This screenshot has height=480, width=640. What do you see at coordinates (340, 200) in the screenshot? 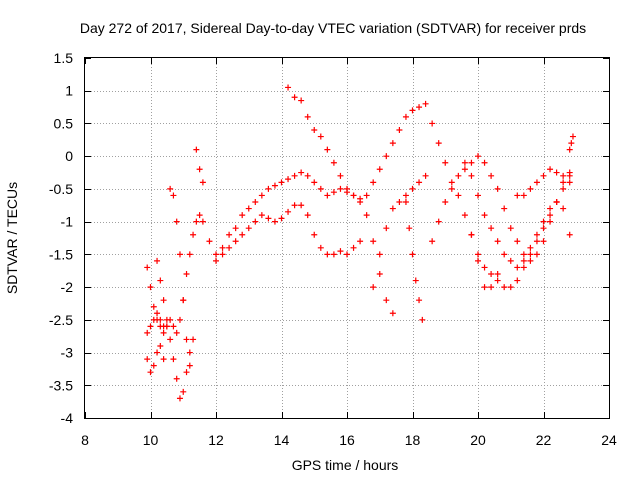
I see `series-arc9` at bounding box center [340, 200].